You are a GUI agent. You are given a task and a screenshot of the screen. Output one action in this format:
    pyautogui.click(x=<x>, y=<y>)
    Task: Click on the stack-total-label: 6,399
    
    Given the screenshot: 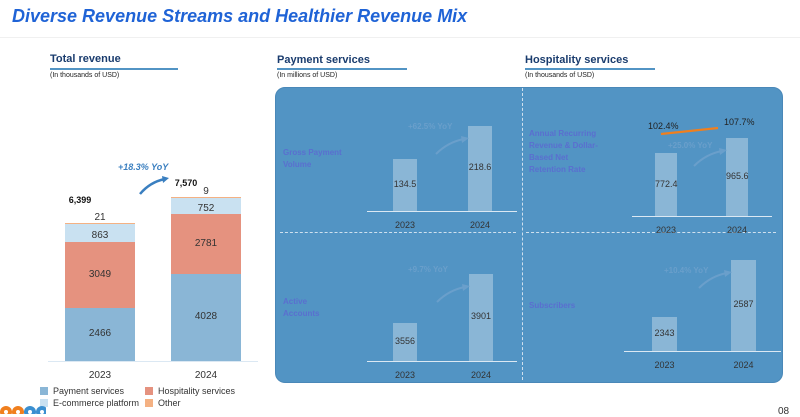 What is the action you would take?
    pyautogui.click(x=80, y=199)
    